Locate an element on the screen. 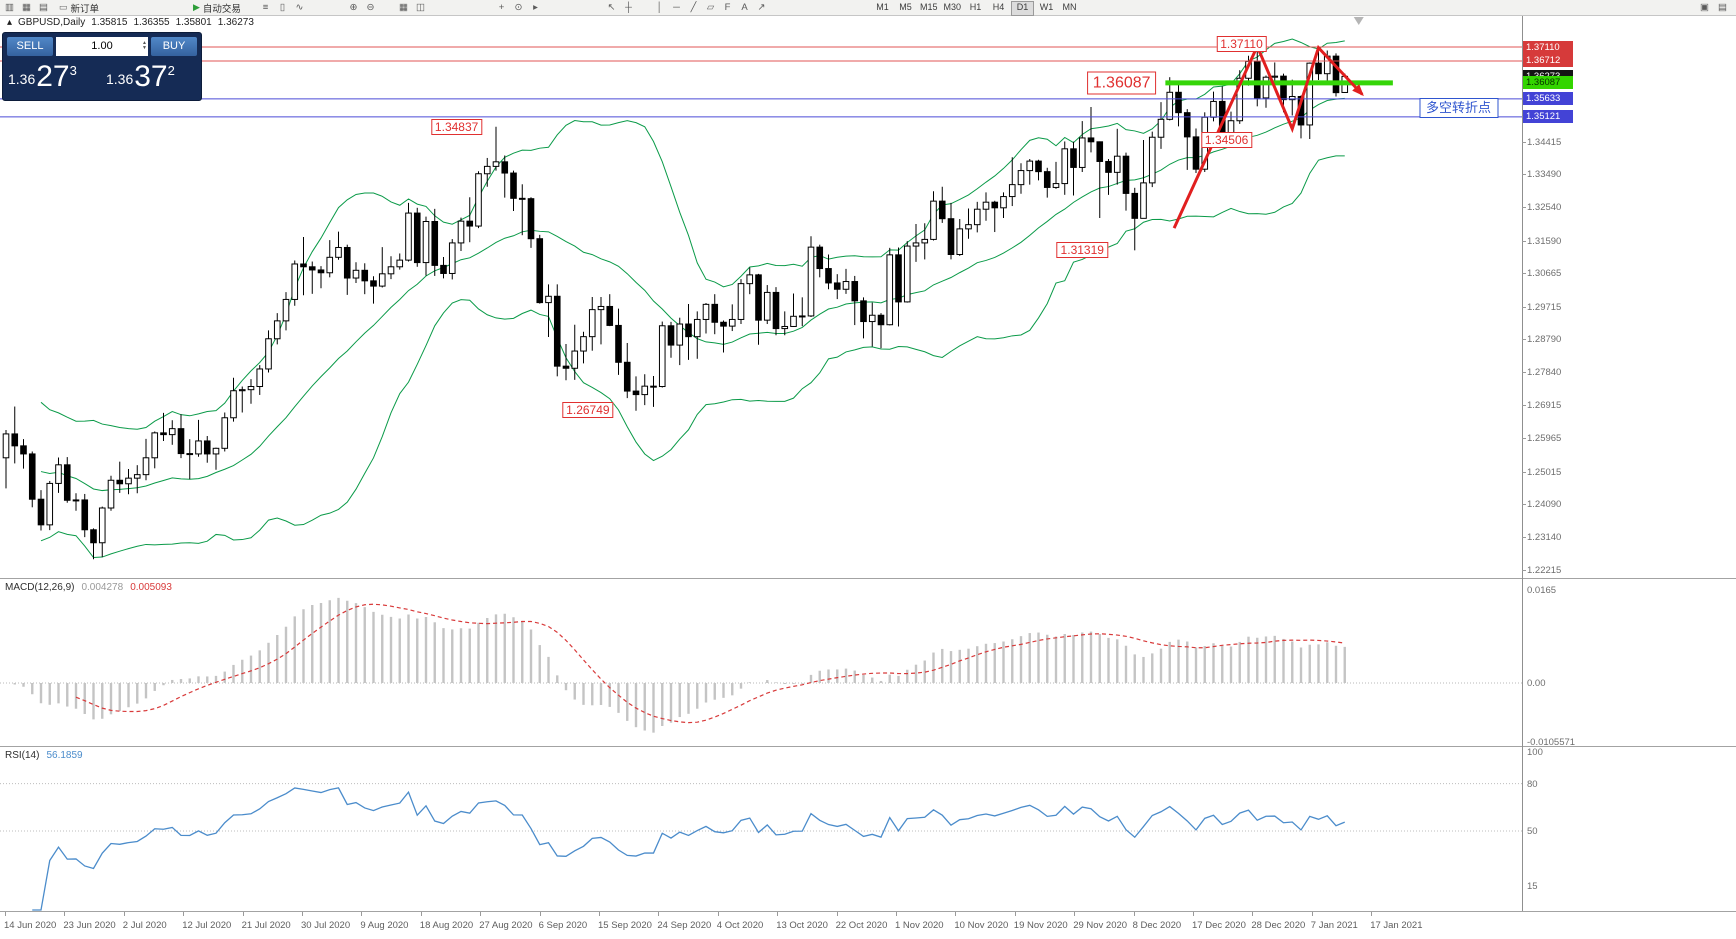 Image resolution: width=1736 pixels, height=939 pixels. rsi-value: 56.1859 is located at coordinates (64, 755).